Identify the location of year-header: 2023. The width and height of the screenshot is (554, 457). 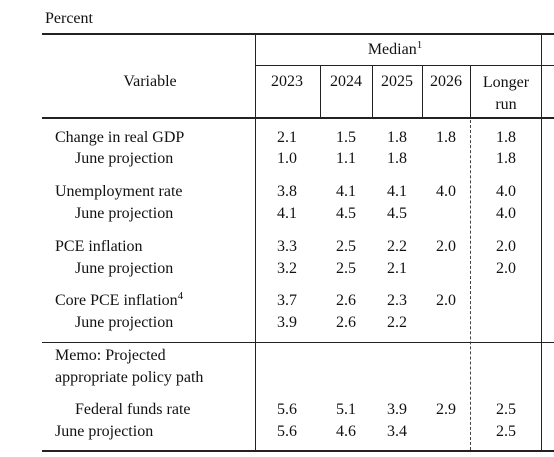
(287, 81).